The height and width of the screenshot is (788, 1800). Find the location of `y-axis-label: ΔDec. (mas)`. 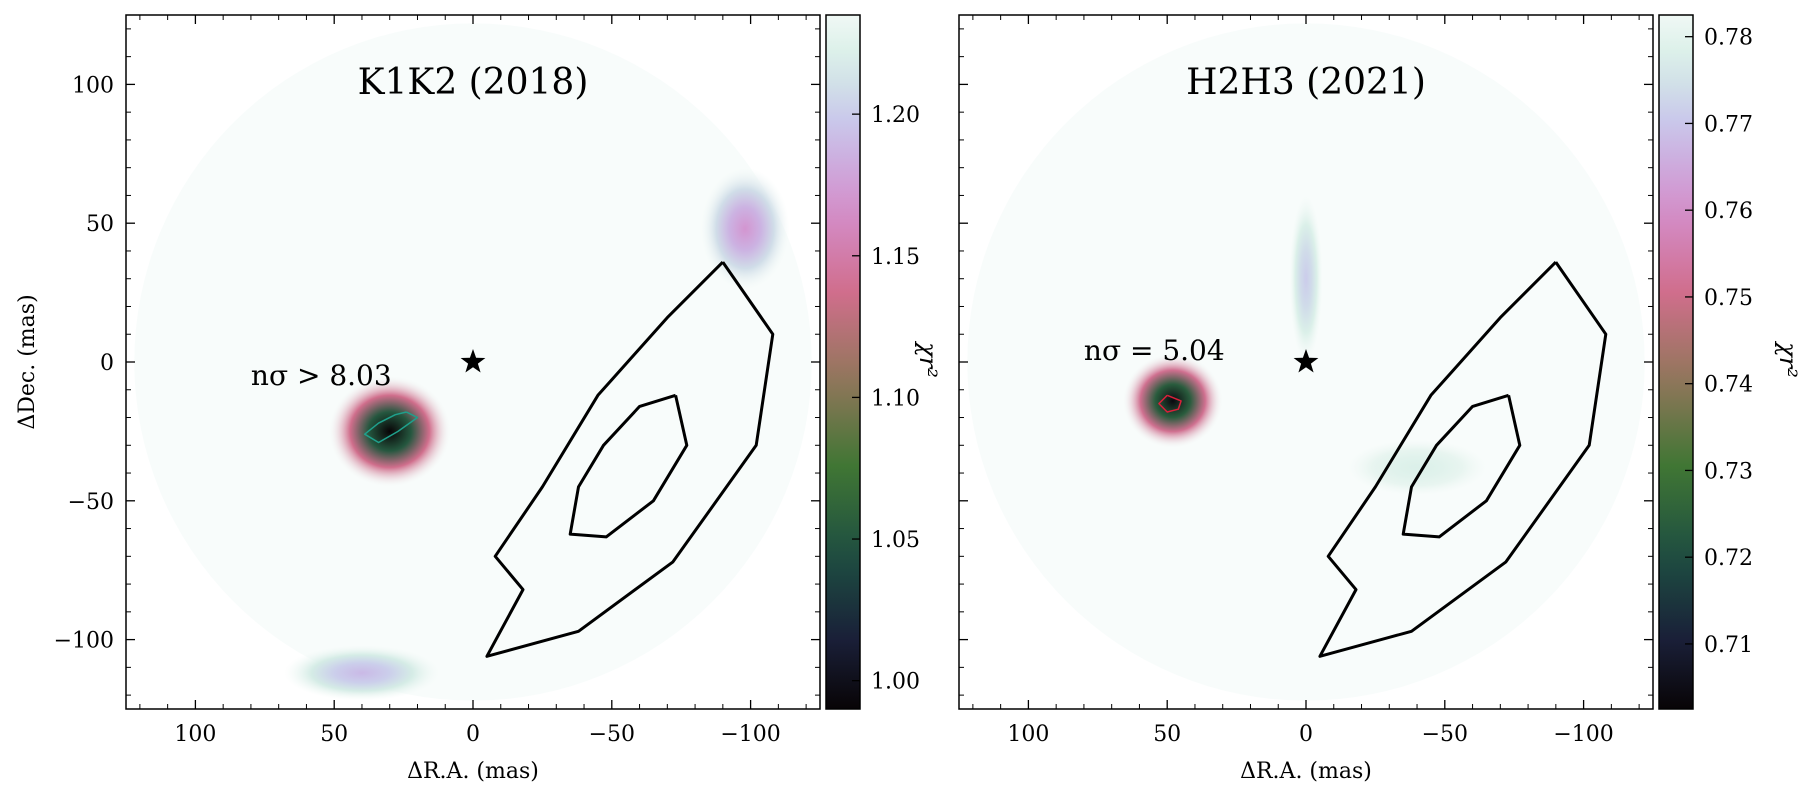

y-axis-label: ΔDec. (mas) is located at coordinates (27, 361).